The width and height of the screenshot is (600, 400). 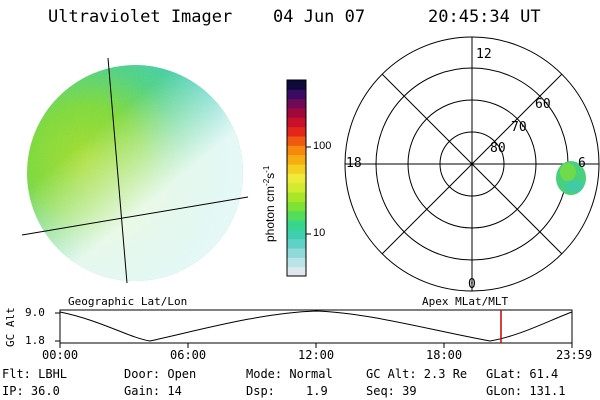 I want to click on glon-label: GLon: 131.1, so click(x=526, y=391).